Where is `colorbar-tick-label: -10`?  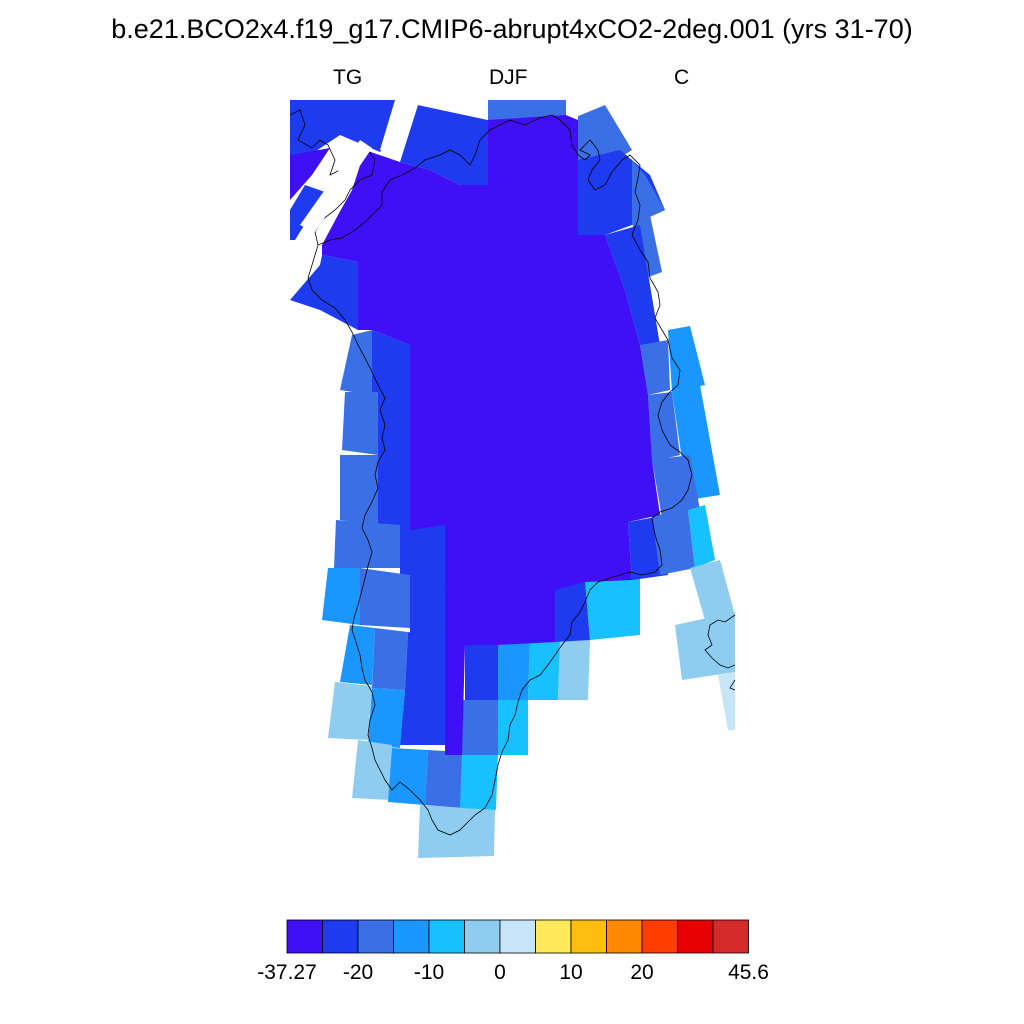 colorbar-tick-label: -10 is located at coordinates (429, 972).